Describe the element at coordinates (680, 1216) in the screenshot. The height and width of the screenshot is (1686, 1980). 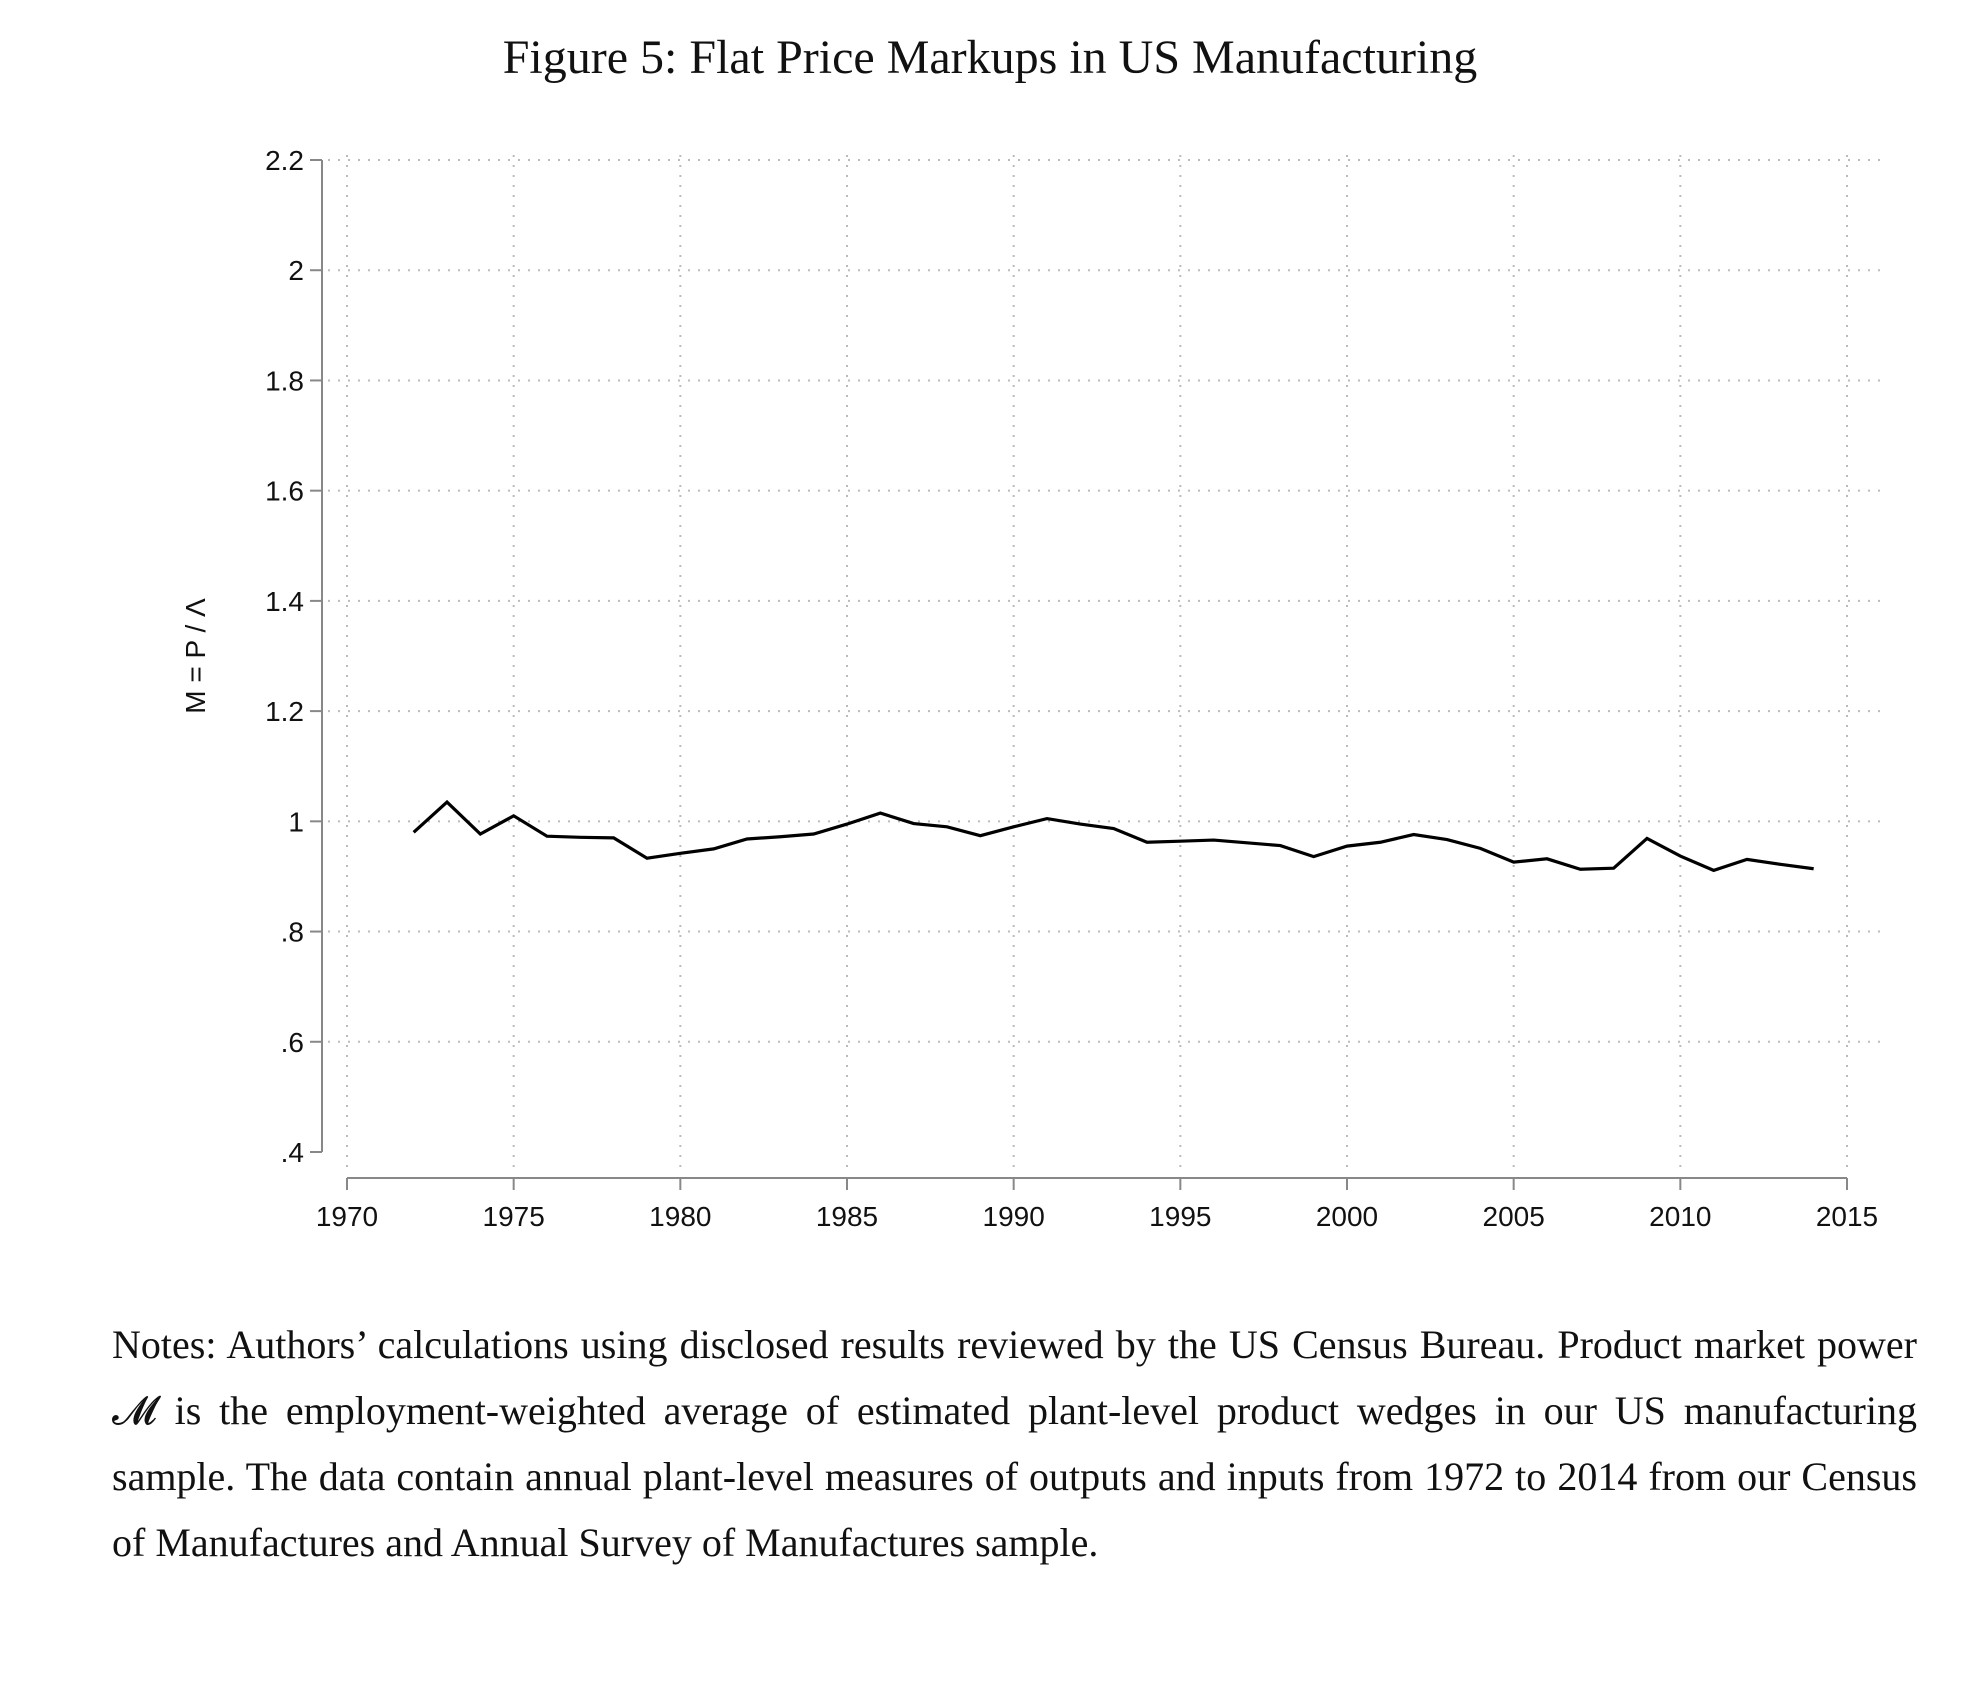
I see `x-tick-label: 1980` at that location.